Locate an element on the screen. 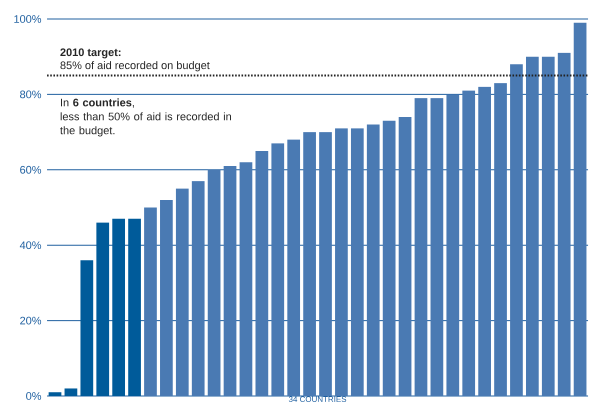 The image size is (596, 414). ref-line-label: 2010 target: is located at coordinates (90, 53).